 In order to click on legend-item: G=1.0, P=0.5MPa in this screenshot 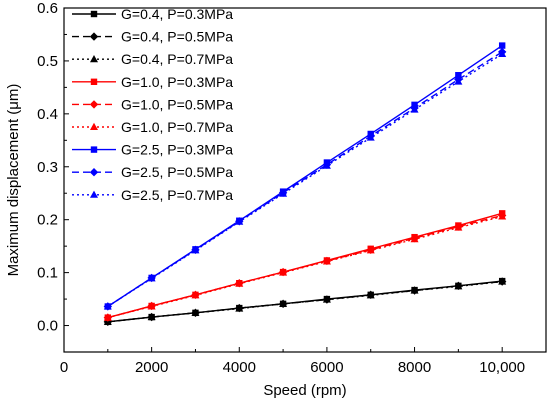, I will do `click(152, 104)`.